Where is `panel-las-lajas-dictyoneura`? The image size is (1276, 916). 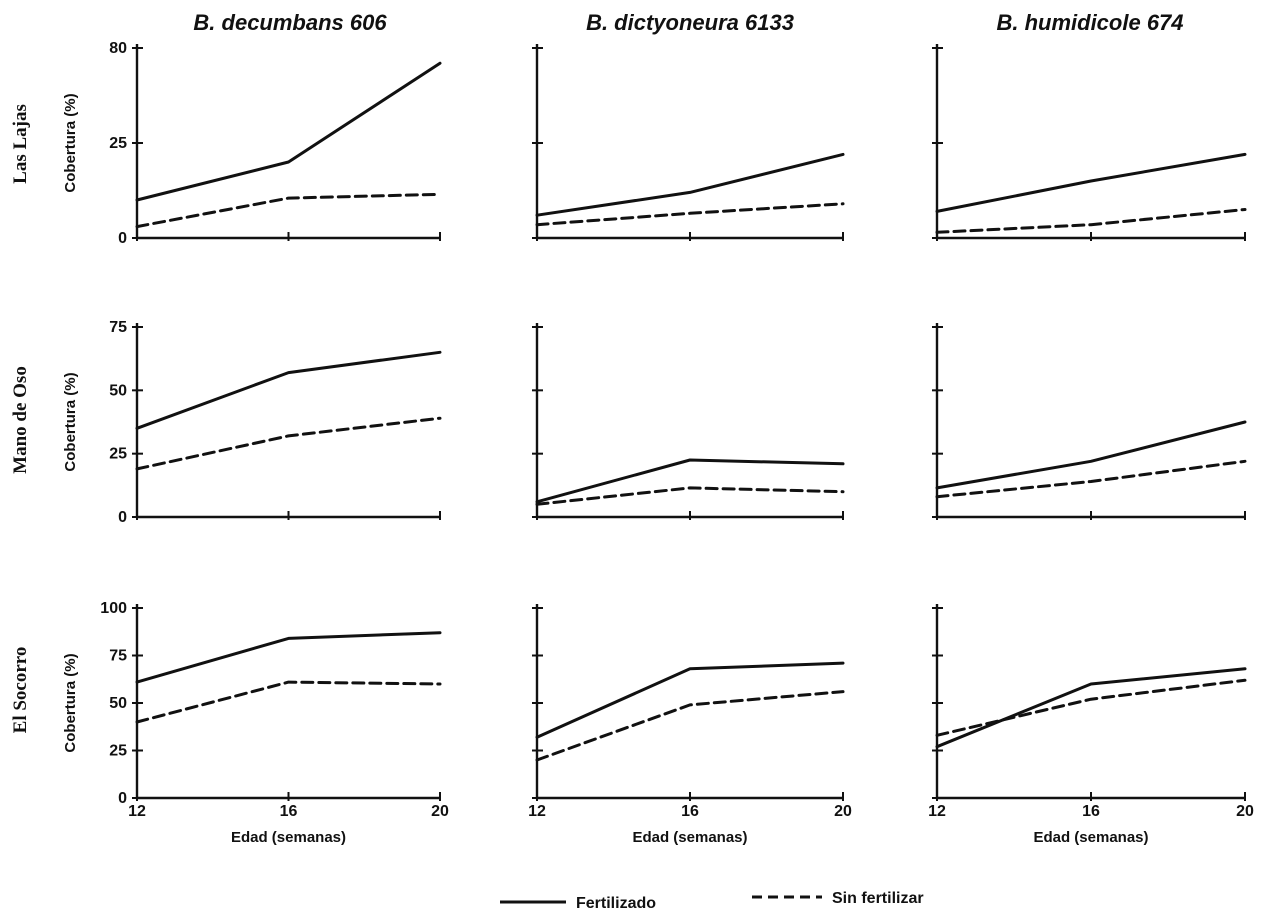
panel-las-lajas-dictyoneura is located at coordinates (688, 142).